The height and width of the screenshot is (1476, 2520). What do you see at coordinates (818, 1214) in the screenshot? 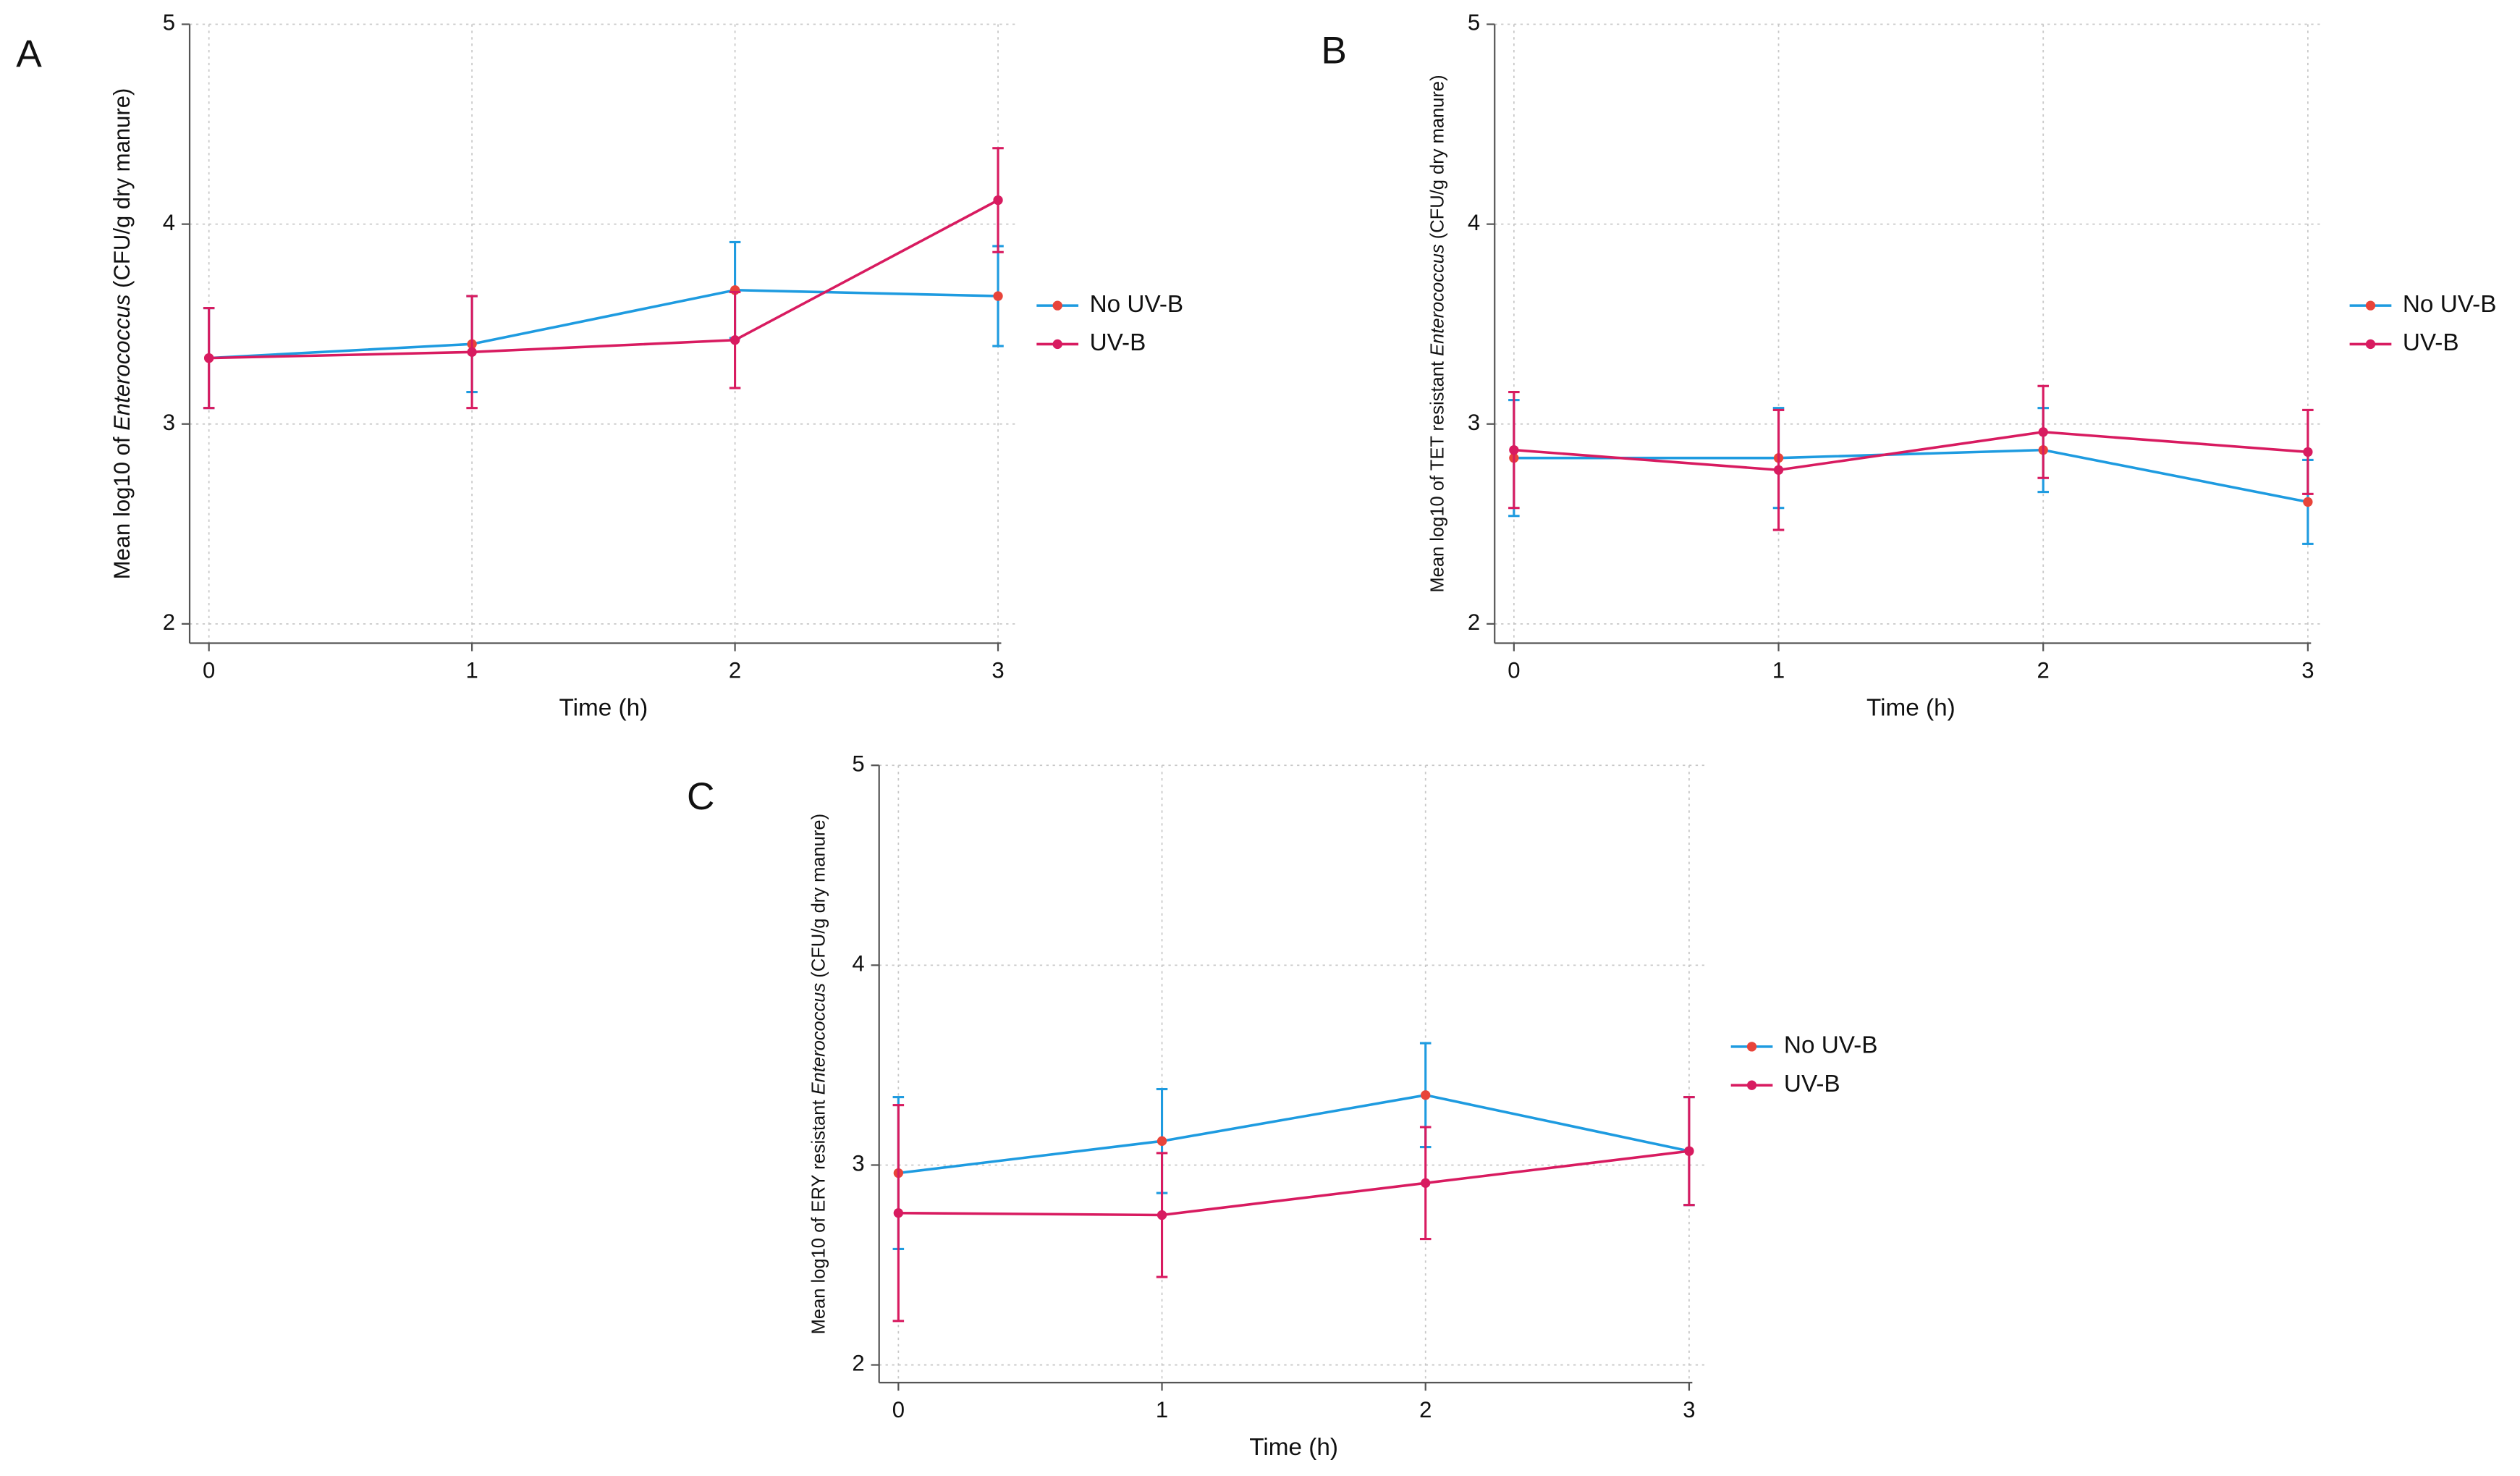
I see `y-label-part: Mean log10 of ERY resistant` at bounding box center [818, 1214].